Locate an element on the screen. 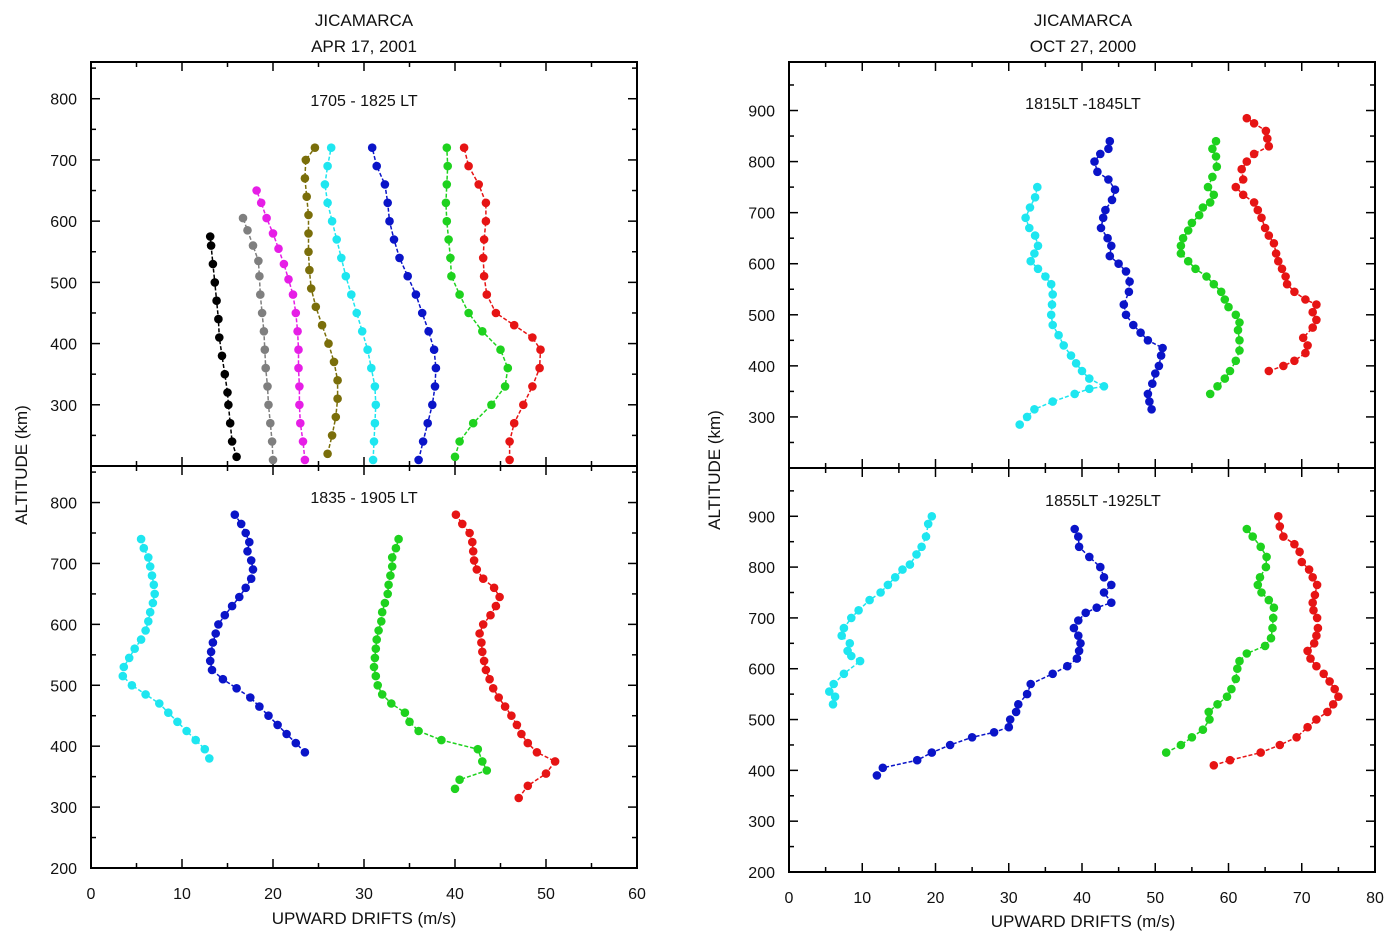 This screenshot has height=936, width=1391. series-magenta is located at coordinates (281, 325).